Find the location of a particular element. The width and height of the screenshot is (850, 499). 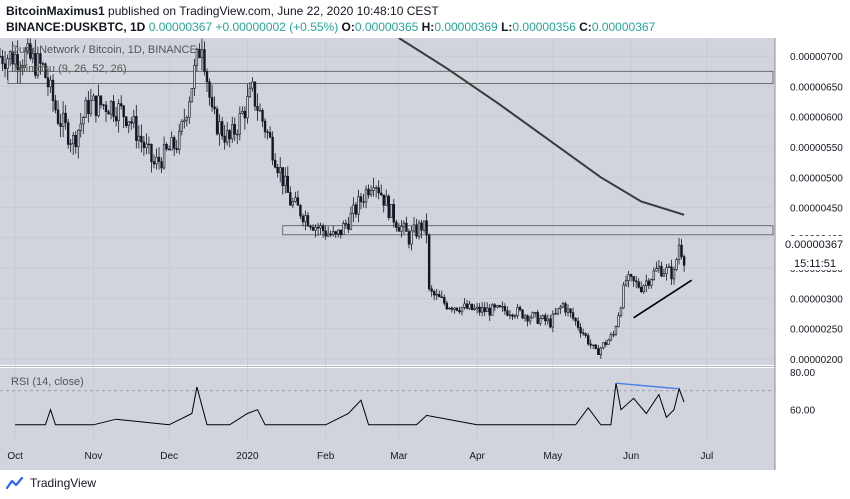

time-tick-label: Apr is located at coordinates (477, 456).